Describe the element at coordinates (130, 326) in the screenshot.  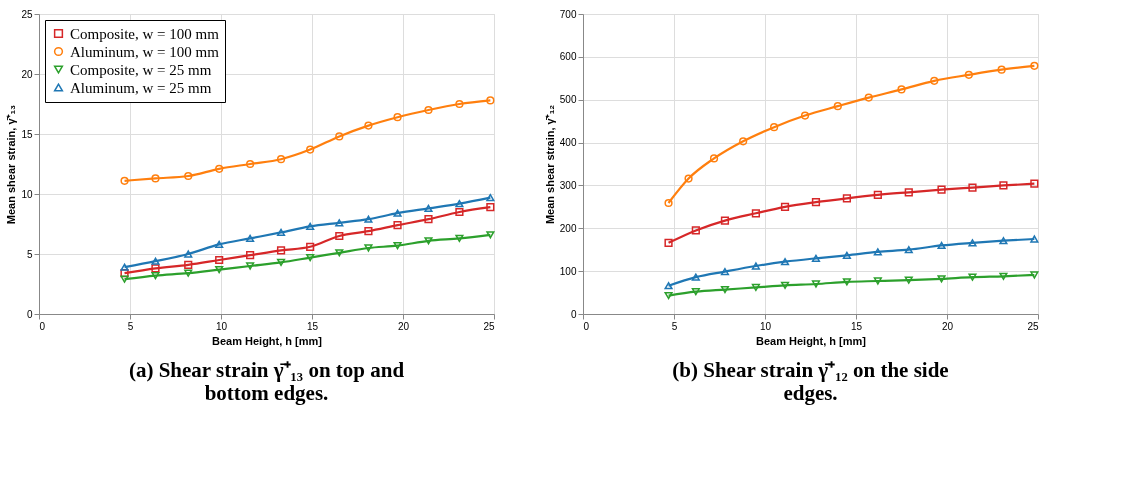
I see `x-tick-label: 5` at that location.